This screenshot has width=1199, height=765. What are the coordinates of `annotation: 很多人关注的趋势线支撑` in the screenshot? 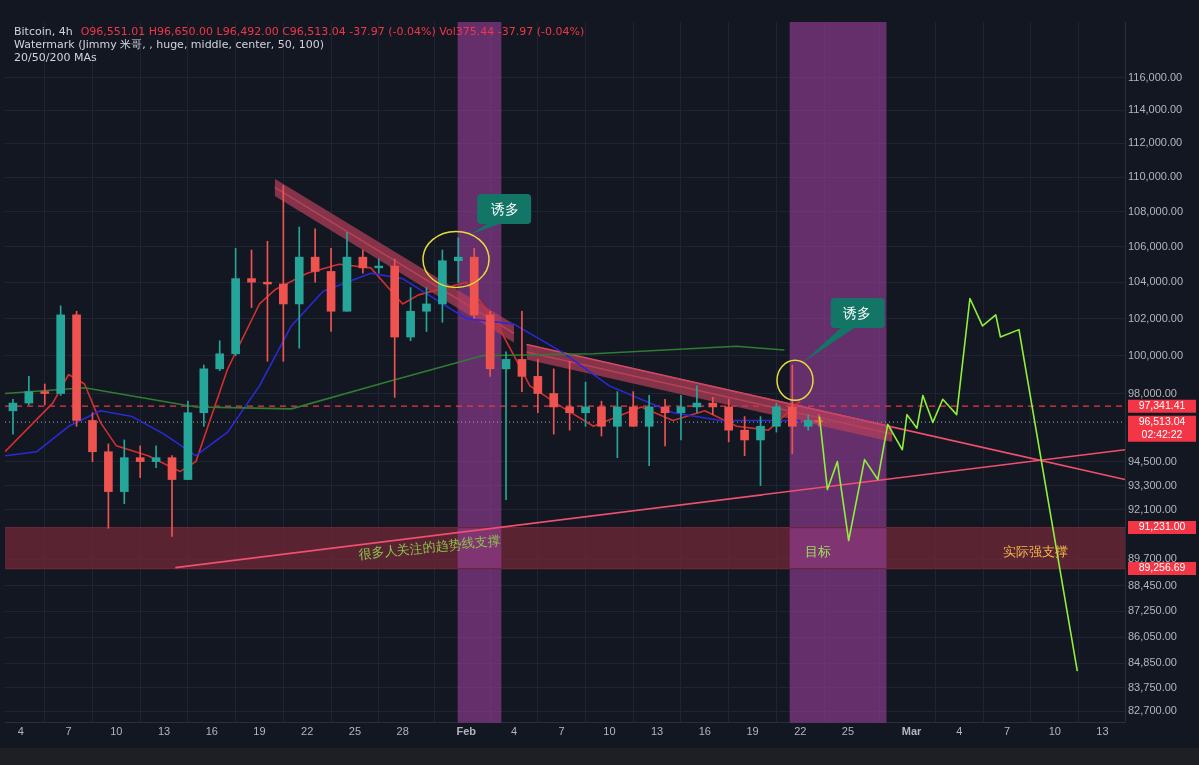 It's located at (429, 547).